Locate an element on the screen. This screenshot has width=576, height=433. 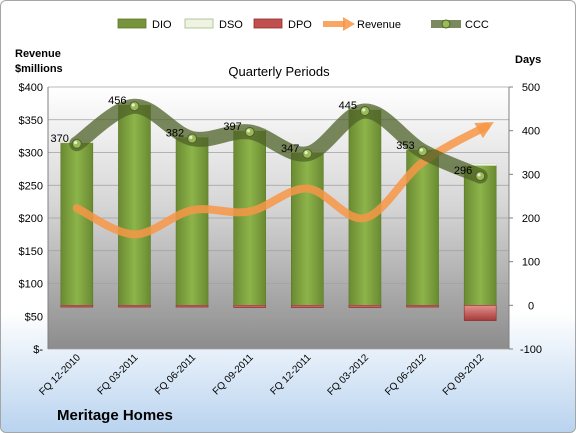
legend-swatch-dio is located at coordinates (132, 23).